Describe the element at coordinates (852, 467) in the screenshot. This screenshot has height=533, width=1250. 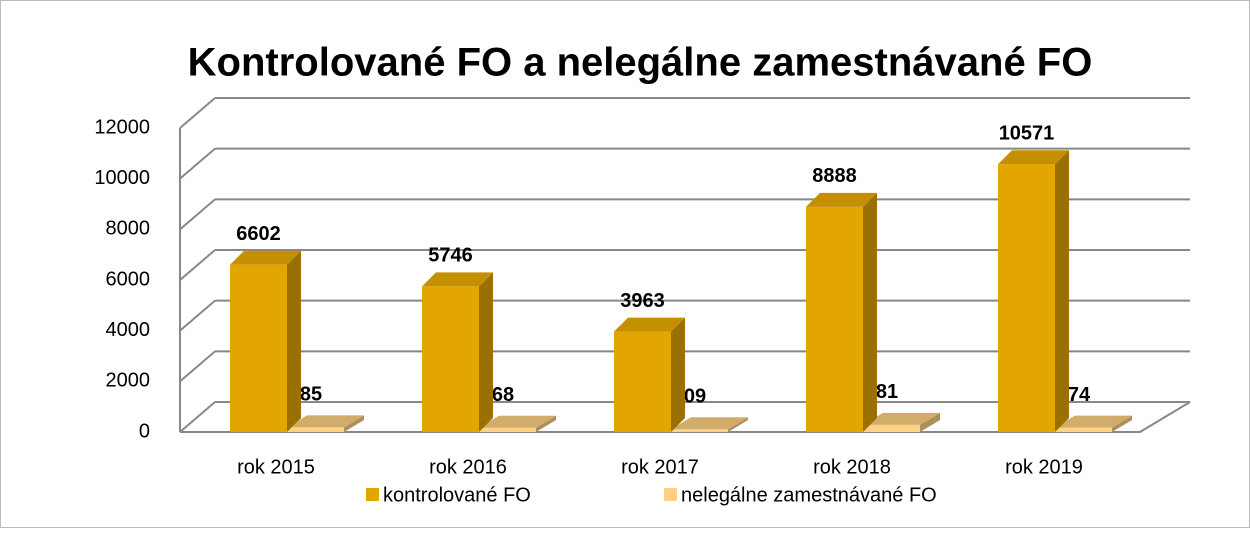
I see `x-tick-label: rok 2018` at that location.